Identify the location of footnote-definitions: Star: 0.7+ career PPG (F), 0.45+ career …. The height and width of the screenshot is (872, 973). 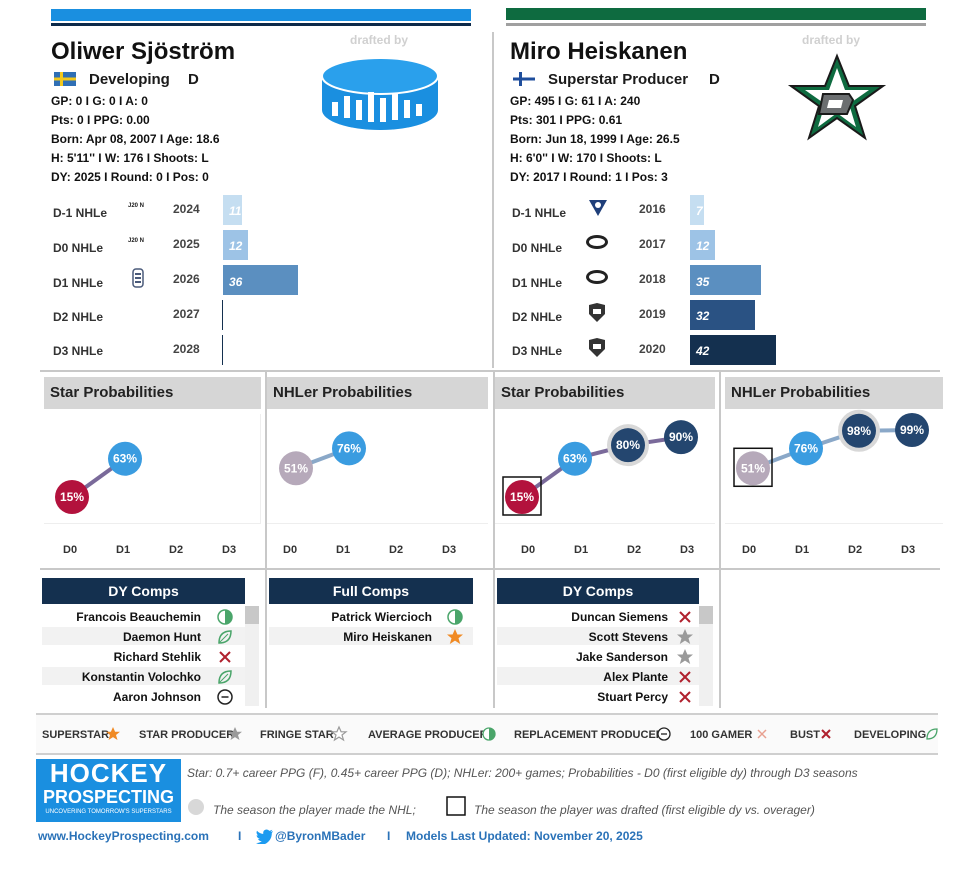
(522, 773).